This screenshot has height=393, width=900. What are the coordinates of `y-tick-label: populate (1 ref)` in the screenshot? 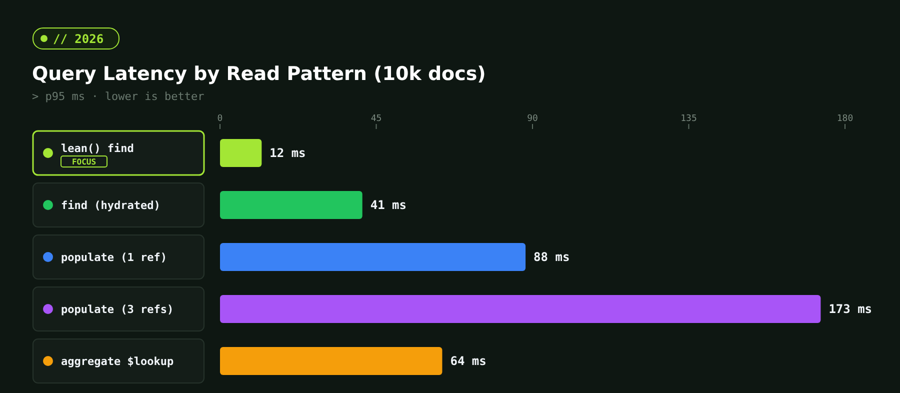 It's located at (114, 257).